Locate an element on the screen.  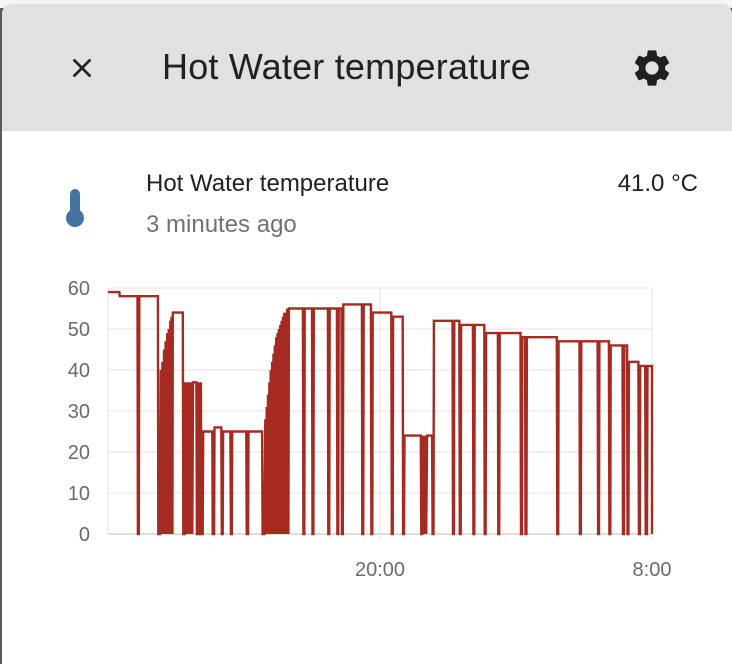
y-tick-label: 0 is located at coordinates (84, 535).